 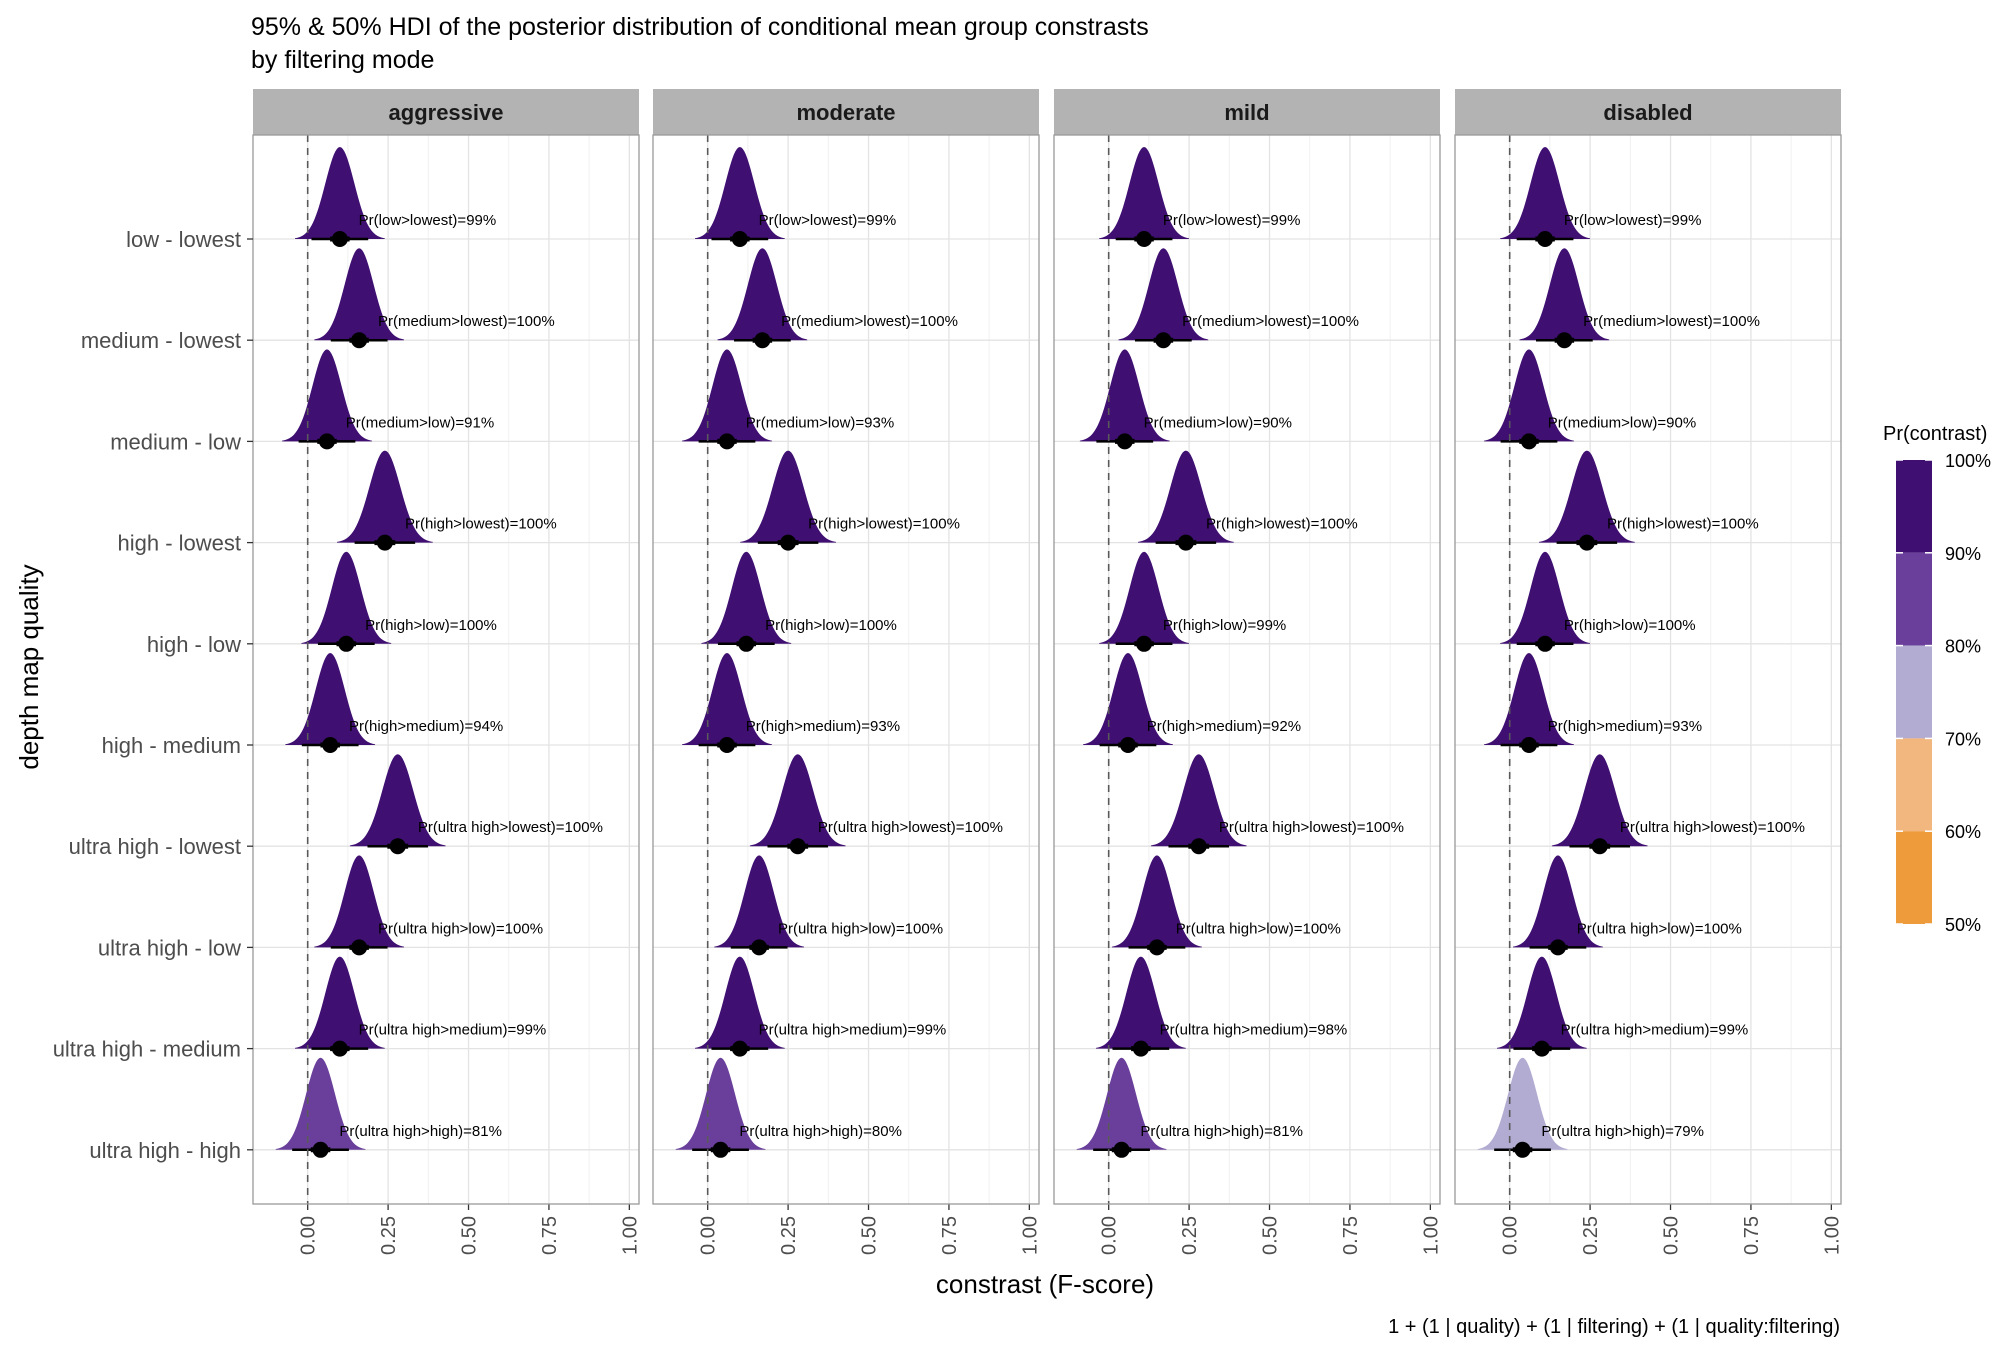 What do you see at coordinates (175, 441) in the screenshot?
I see `y-tick-label: medium - low` at bounding box center [175, 441].